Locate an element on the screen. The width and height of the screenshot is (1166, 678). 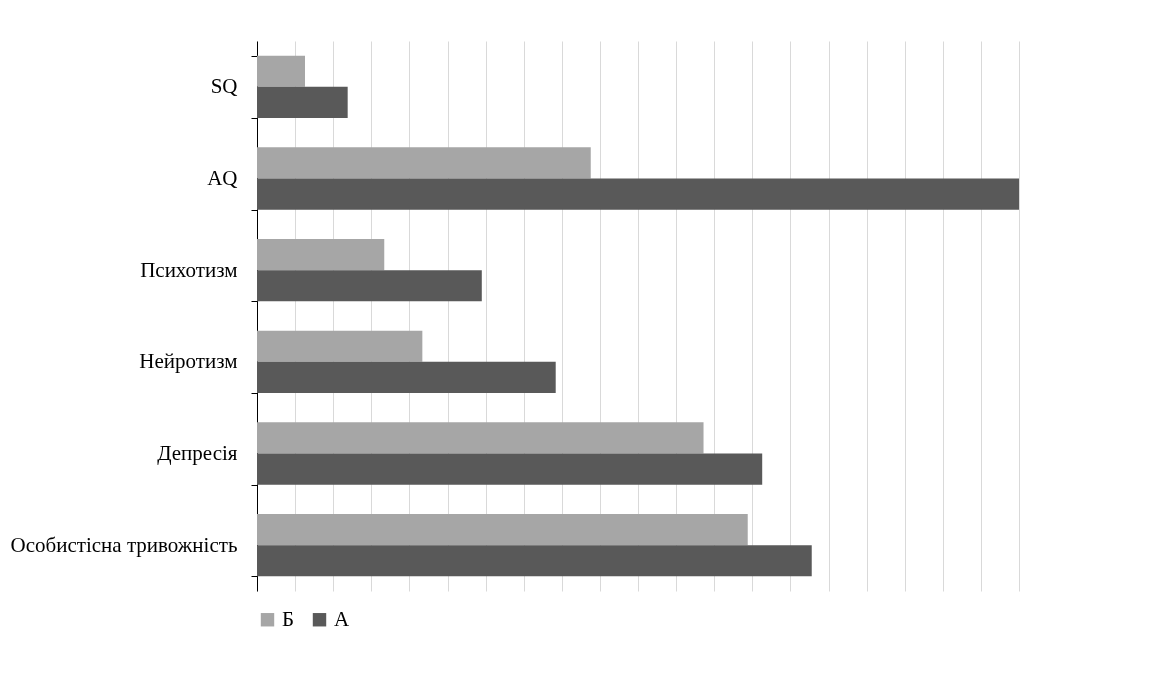
legend-label: А is located at coordinates (342, 618).